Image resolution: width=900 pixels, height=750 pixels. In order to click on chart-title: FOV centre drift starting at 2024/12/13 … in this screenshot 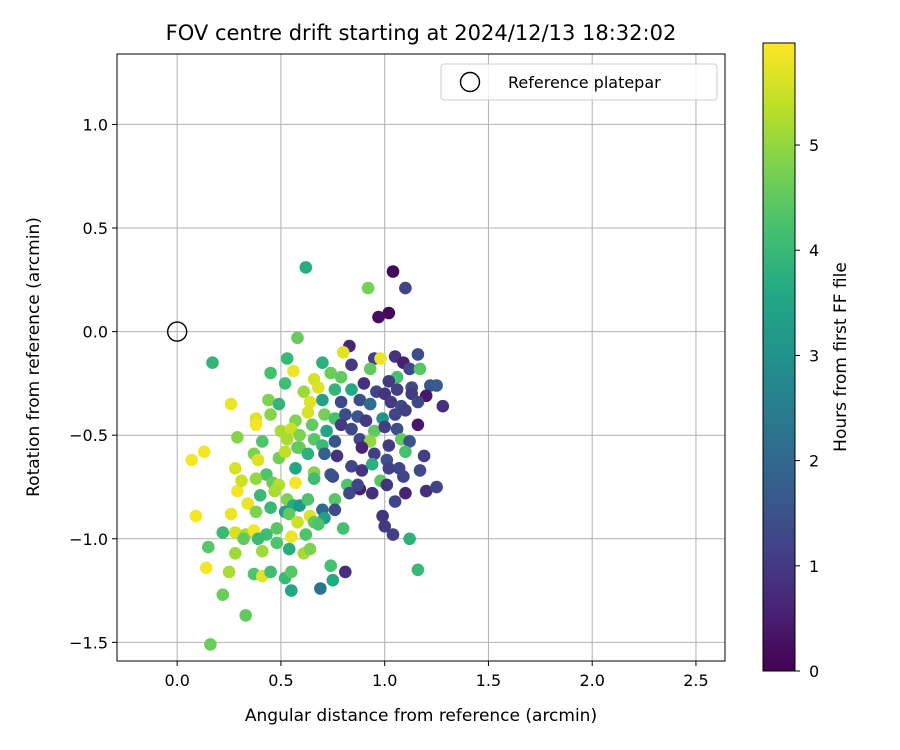, I will do `click(421, 33)`.